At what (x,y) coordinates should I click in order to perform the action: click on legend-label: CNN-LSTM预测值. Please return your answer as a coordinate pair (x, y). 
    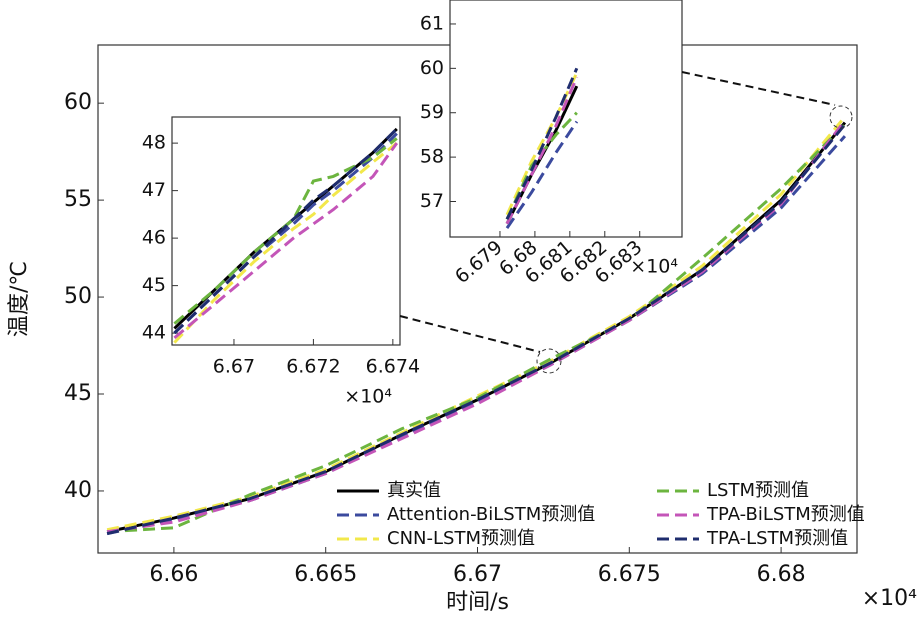
    Looking at the image, I should click on (461, 538).